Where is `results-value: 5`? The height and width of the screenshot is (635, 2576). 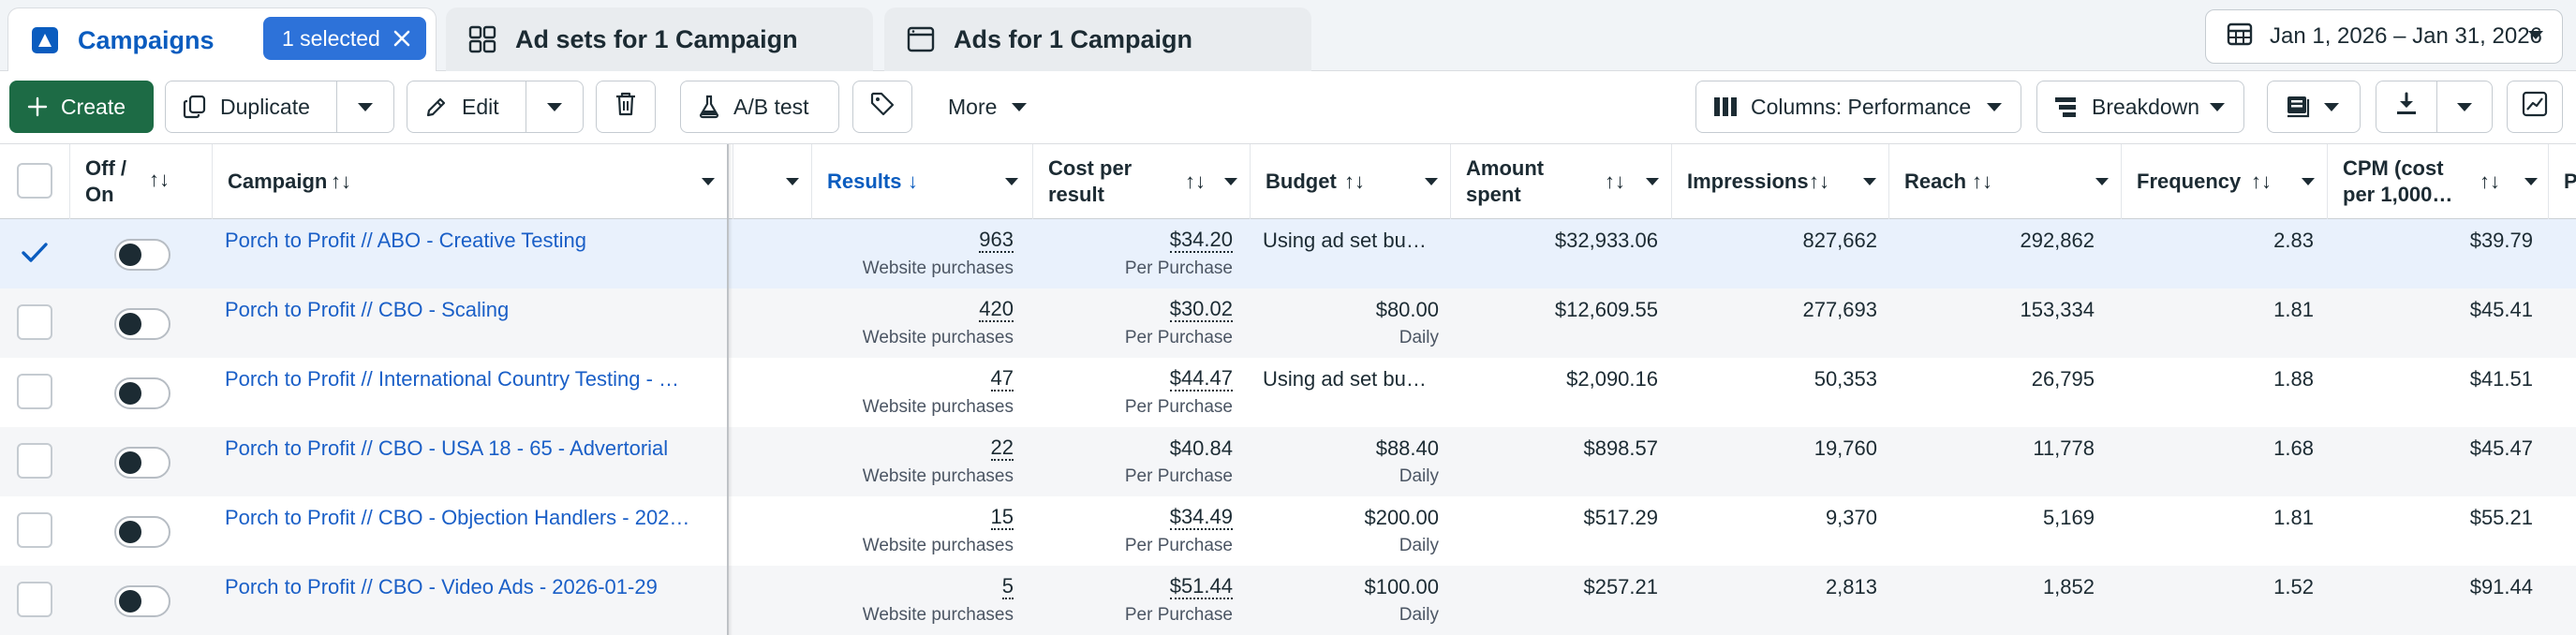 results-value: 5 is located at coordinates (1007, 587).